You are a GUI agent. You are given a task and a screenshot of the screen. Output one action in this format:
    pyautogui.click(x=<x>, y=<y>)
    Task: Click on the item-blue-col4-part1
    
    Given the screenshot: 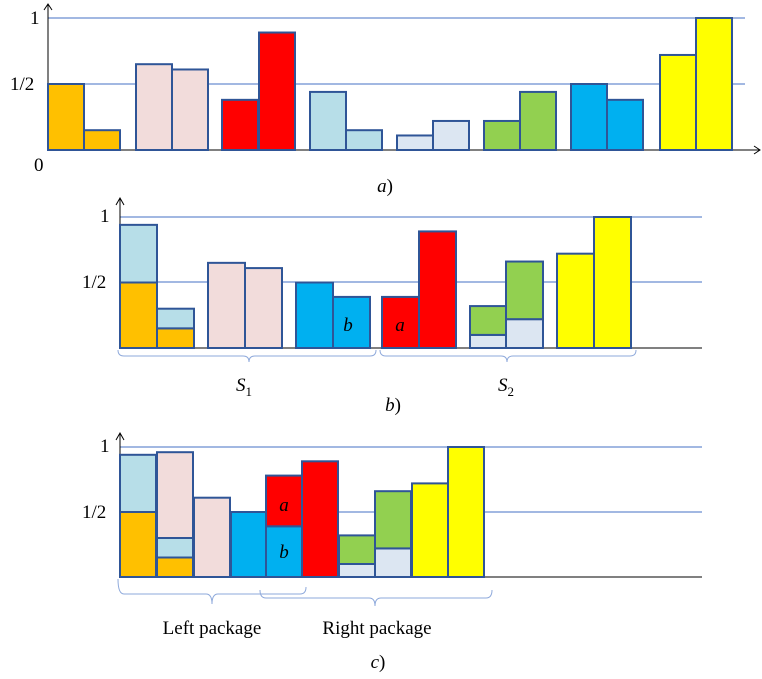 What is the action you would take?
    pyautogui.click(x=249, y=544)
    